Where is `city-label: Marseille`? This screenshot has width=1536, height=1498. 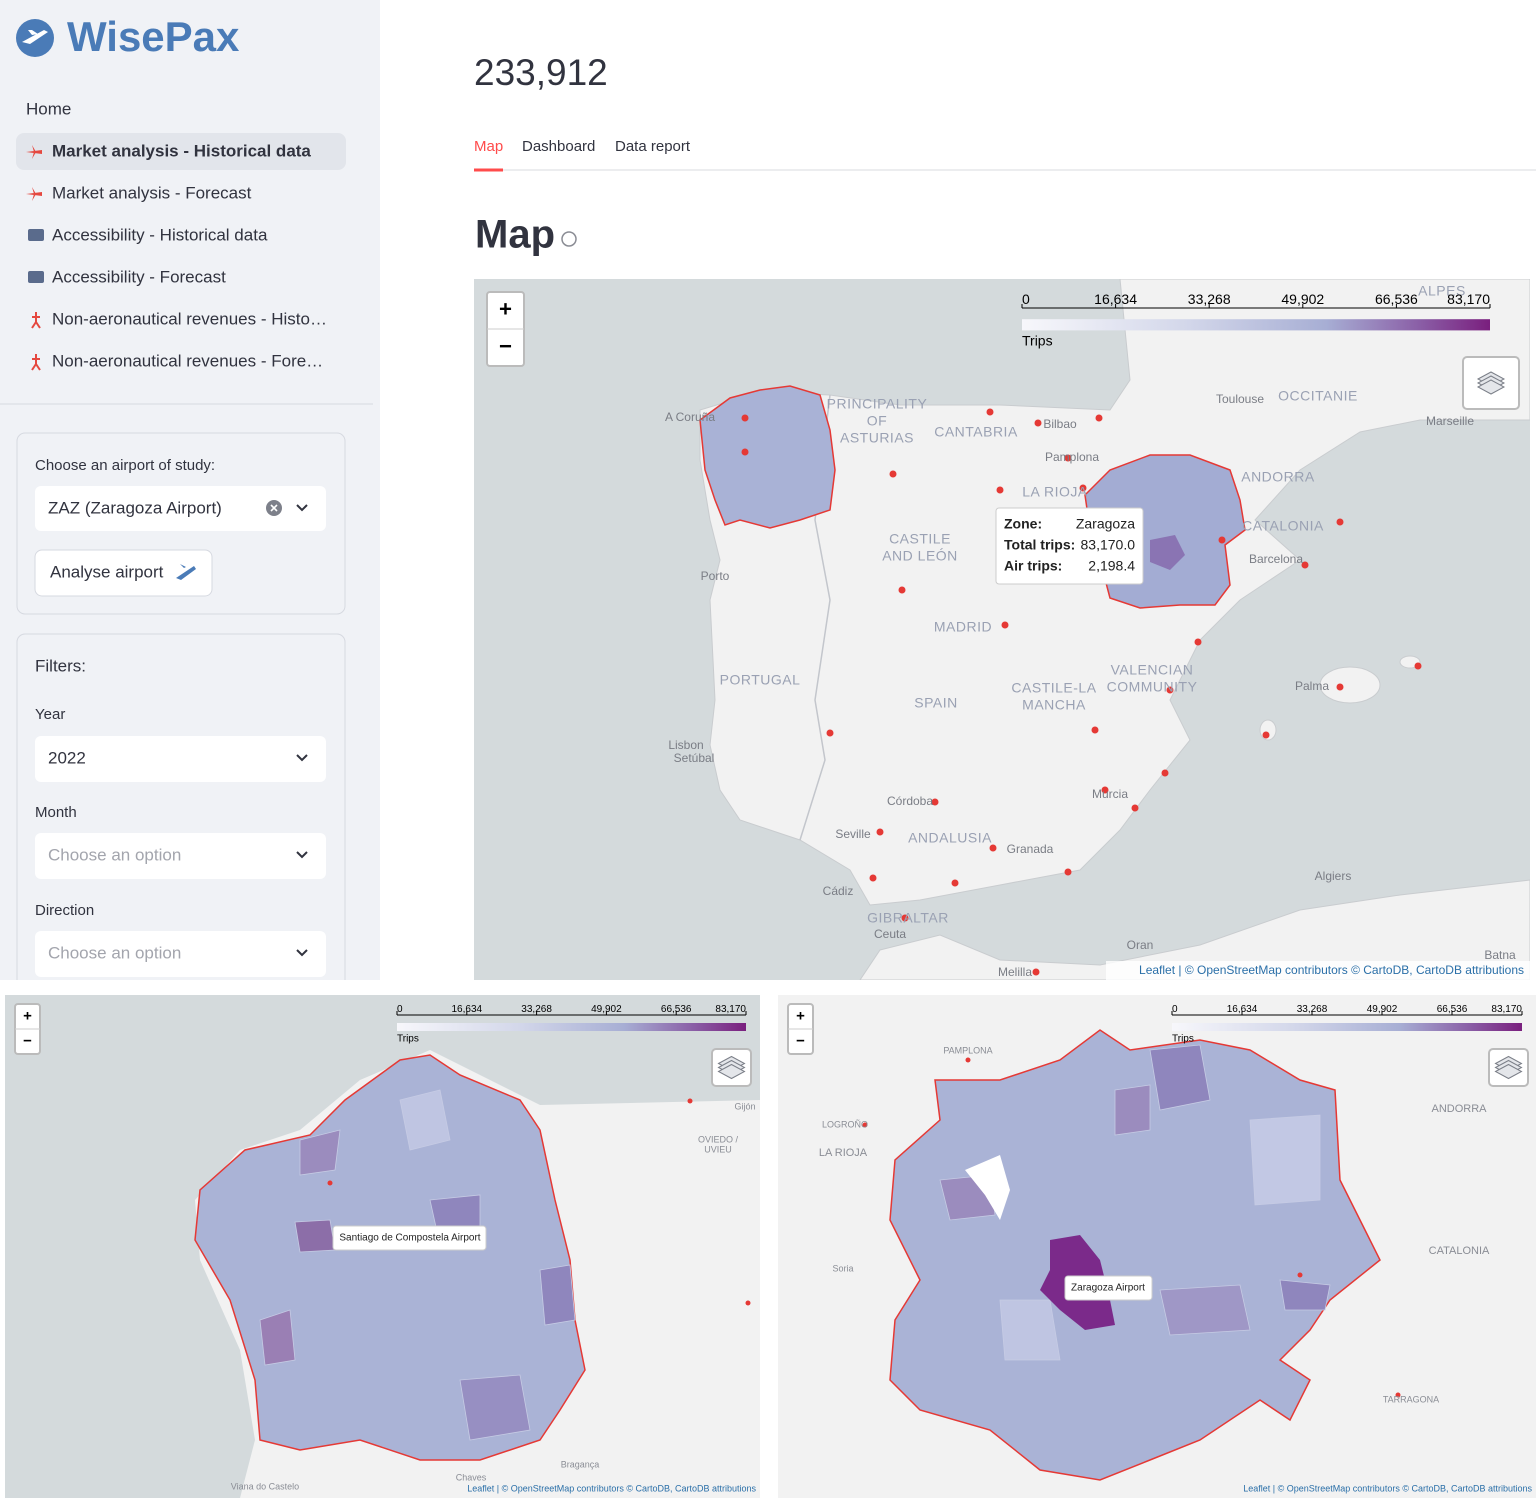 city-label: Marseille is located at coordinates (1450, 421).